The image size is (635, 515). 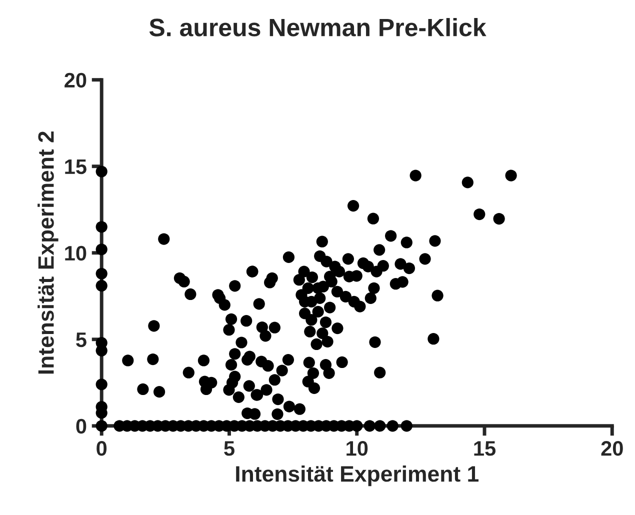 What do you see at coordinates (357, 475) in the screenshot?
I see `x-axis-title: Intensität Experiment 1` at bounding box center [357, 475].